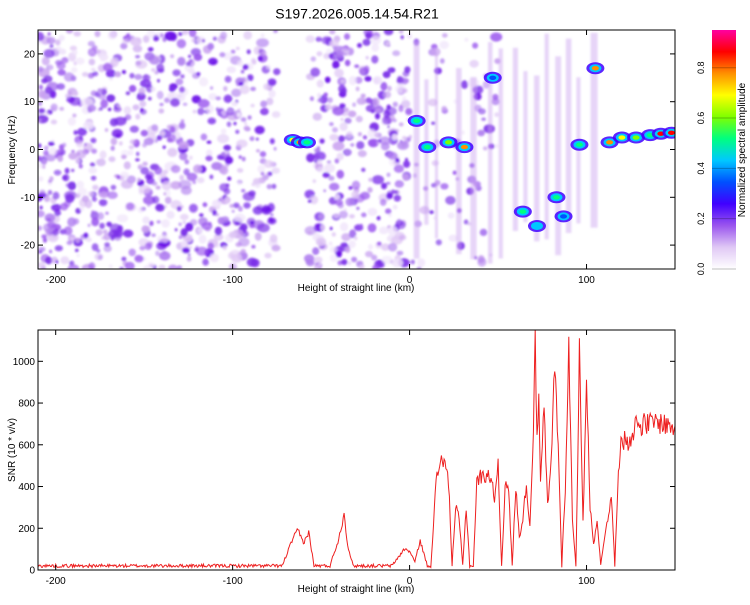 This screenshot has width=750, height=605. Describe the element at coordinates (28, 246) in the screenshot. I see `y-tick-label: -20` at that location.